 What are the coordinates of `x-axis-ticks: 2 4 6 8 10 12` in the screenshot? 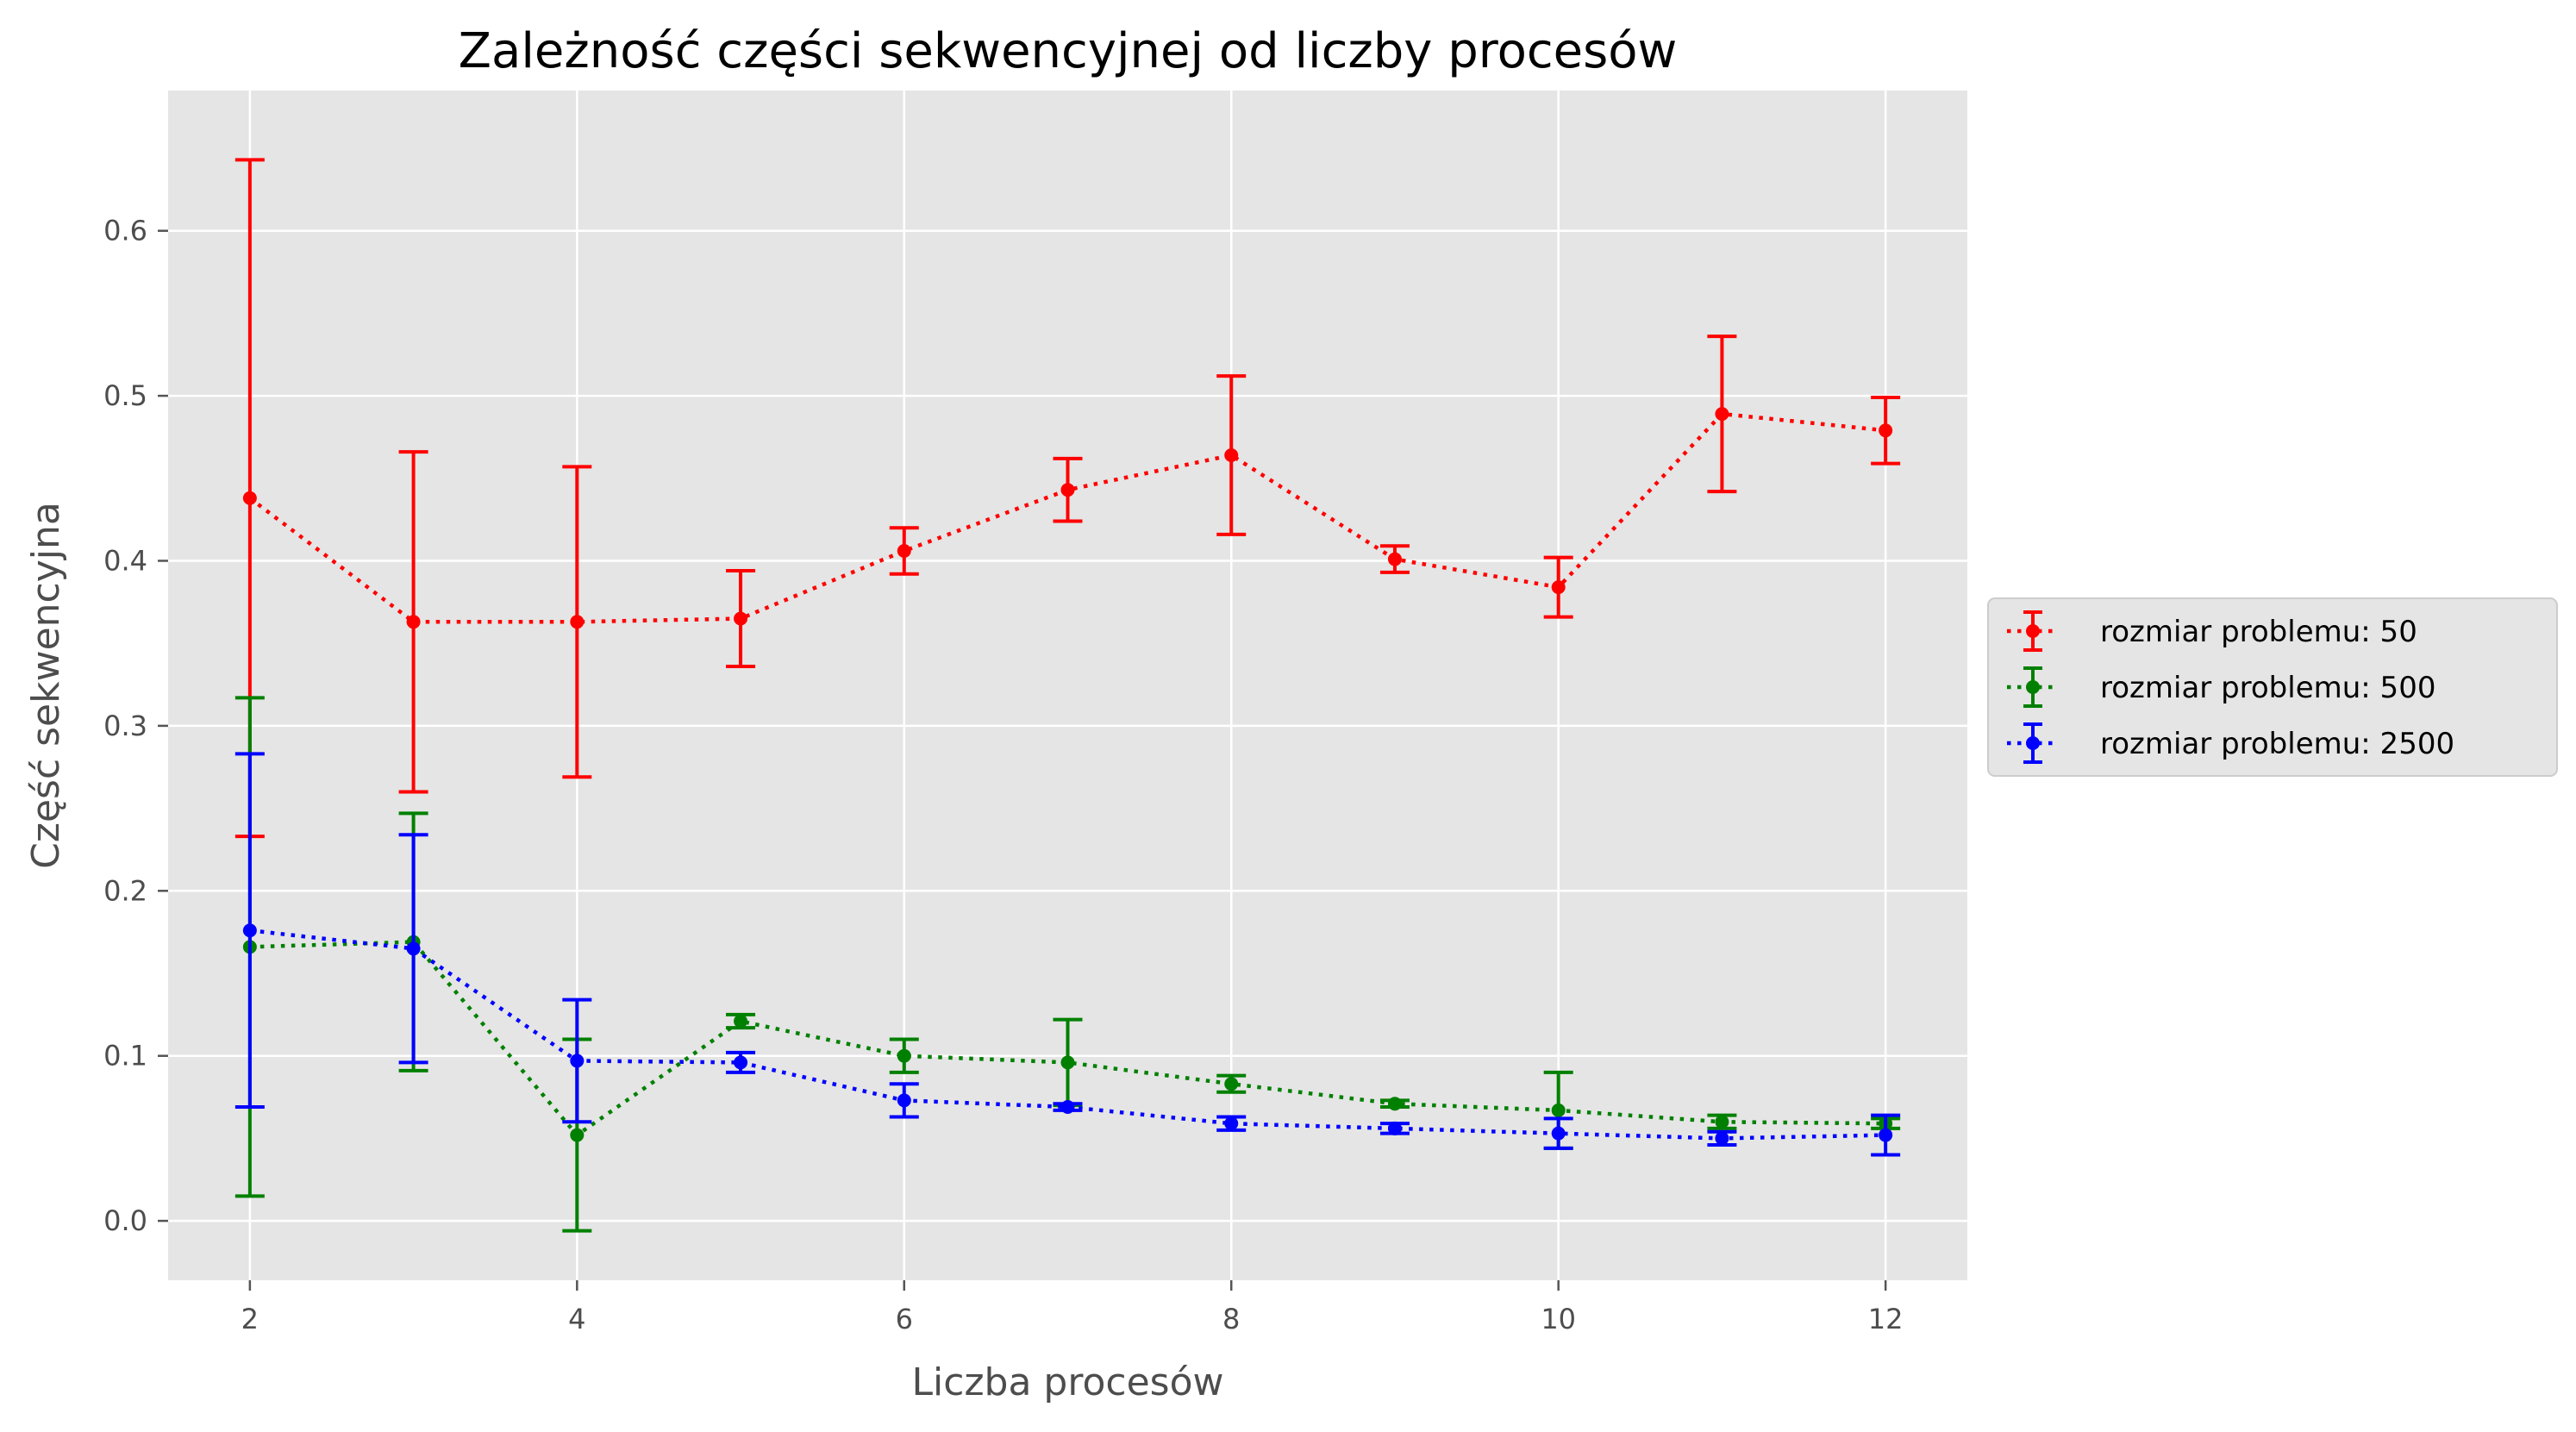 It's located at (1073, 1308).